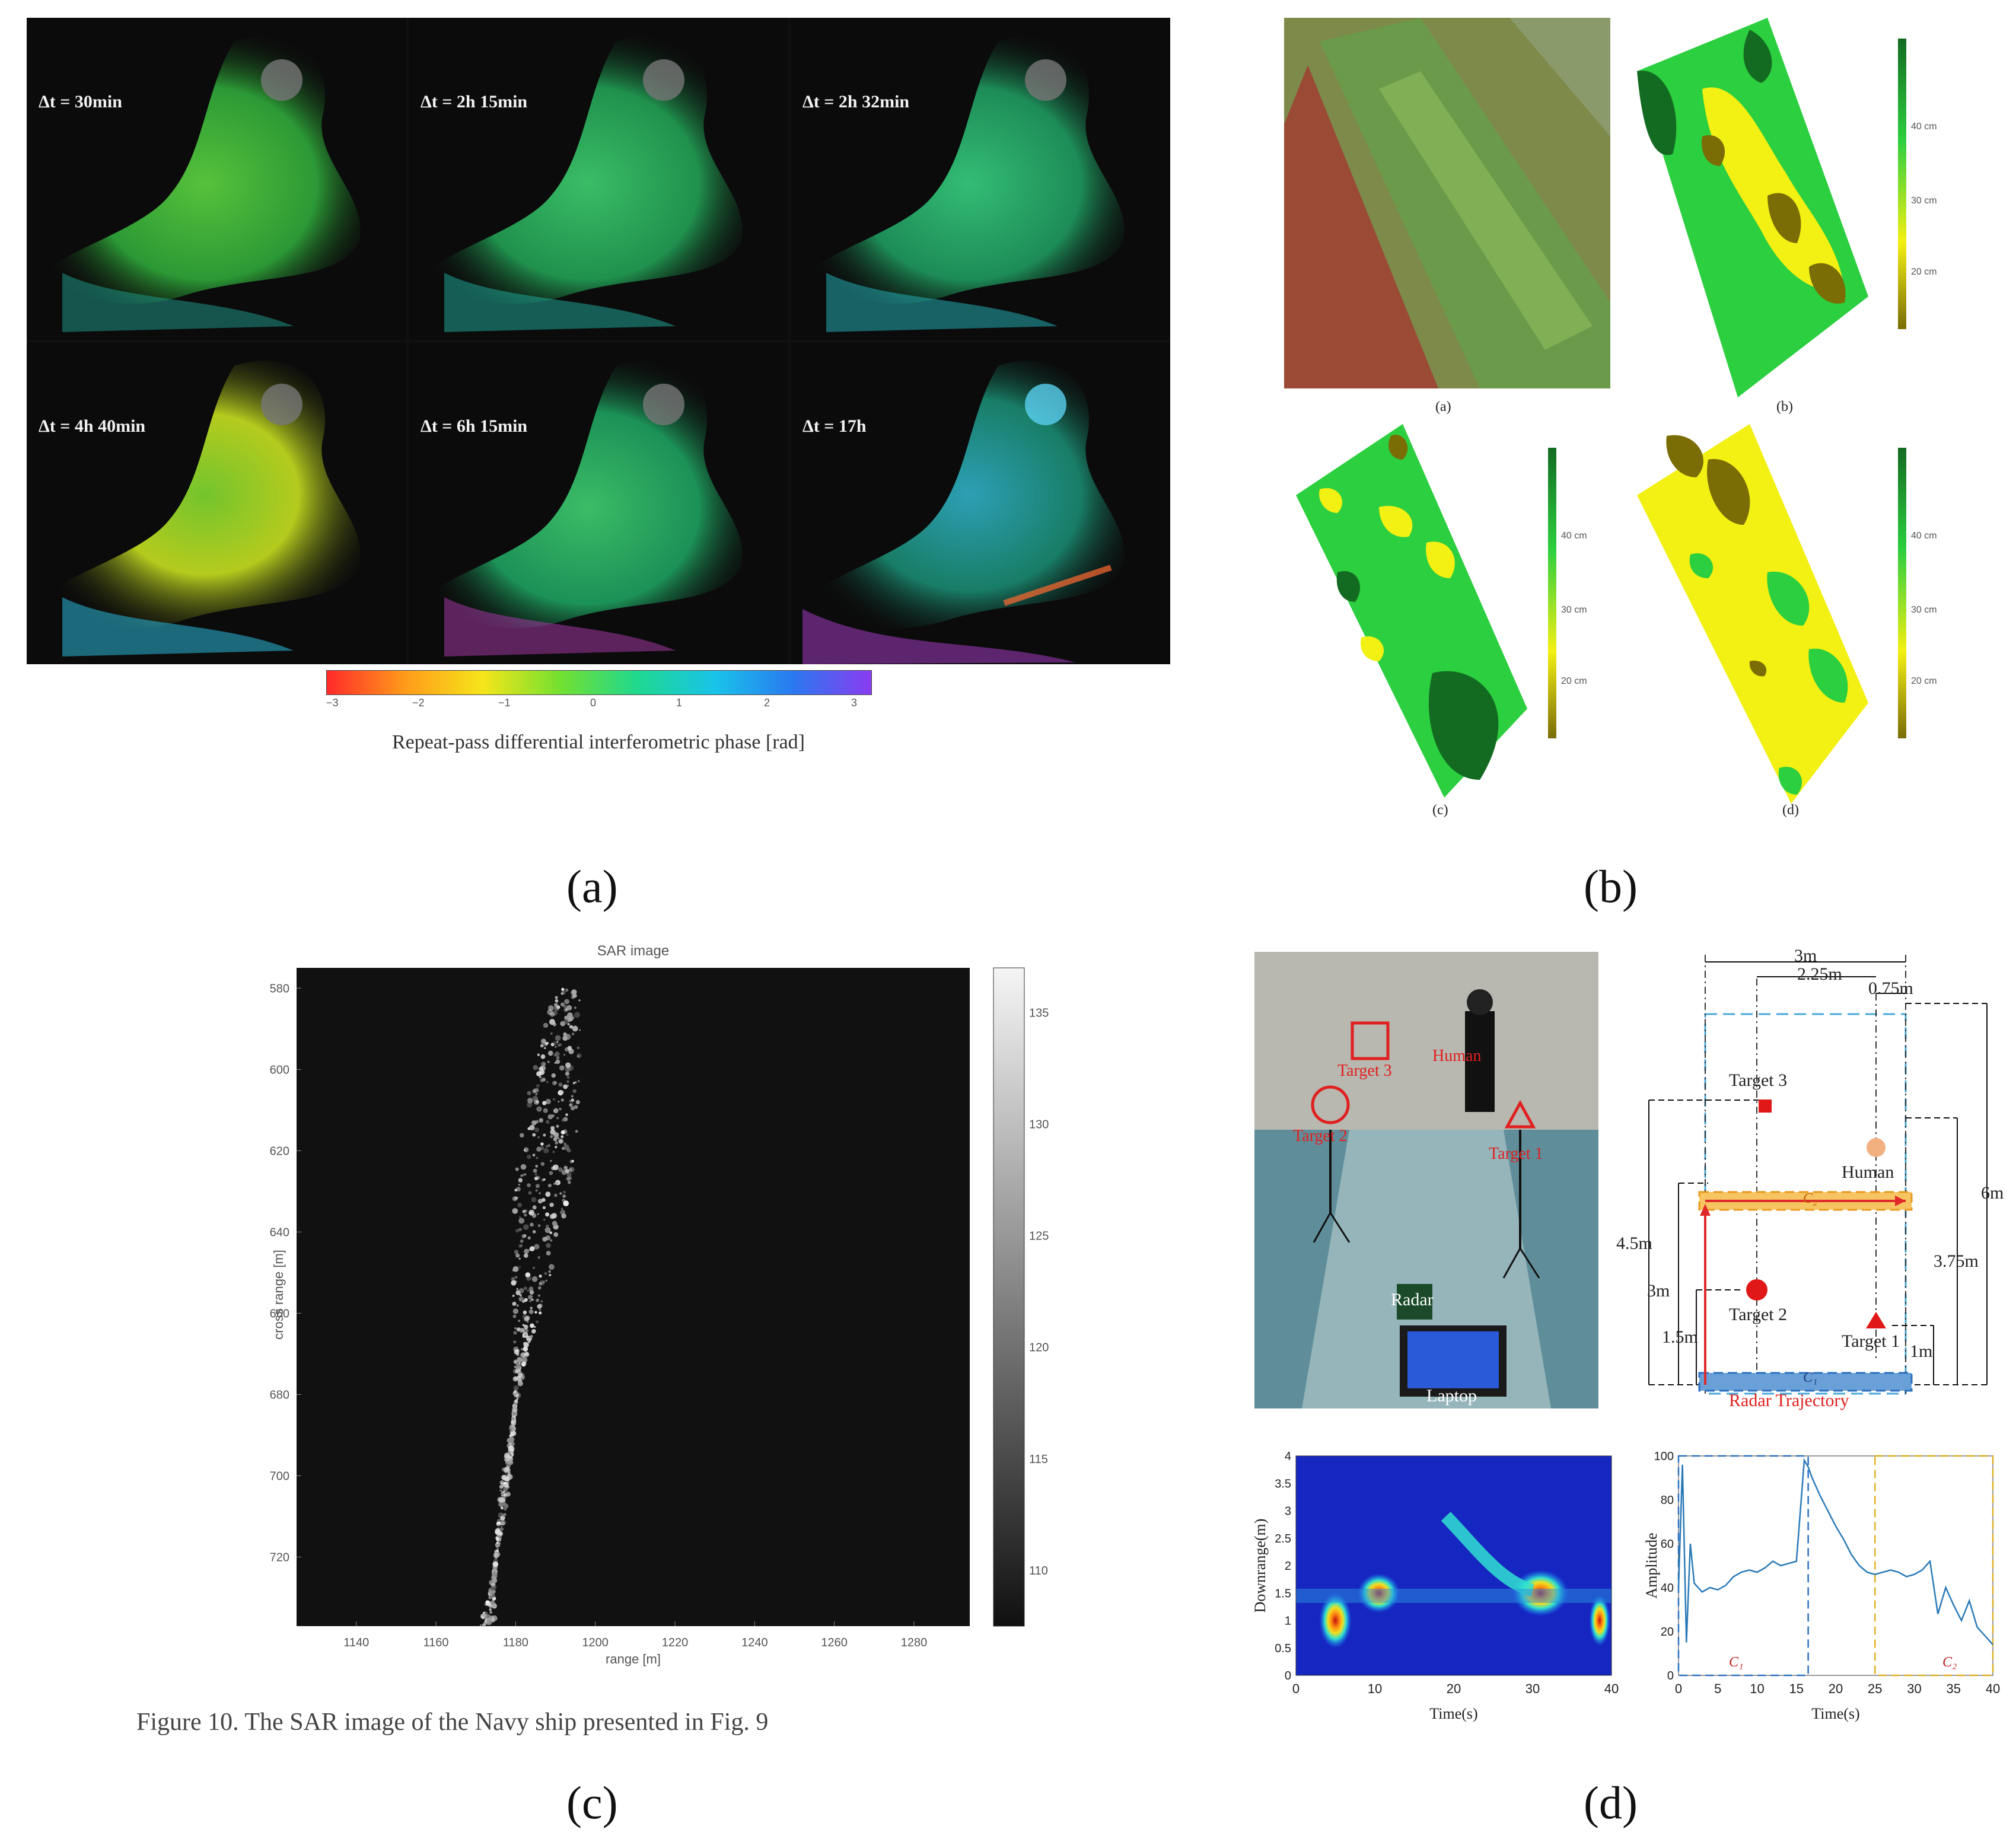 The height and width of the screenshot is (1842, 2016). Describe the element at coordinates (1651, 1565) in the screenshot. I see `amplitude-ylabel: Amplitude` at that location.